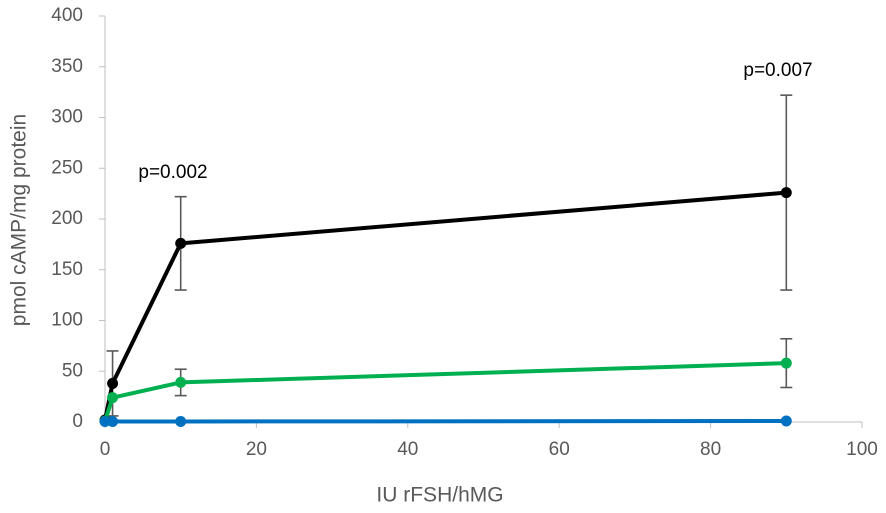  What do you see at coordinates (67, 117) in the screenshot?
I see `y-tick-label: 300` at bounding box center [67, 117].